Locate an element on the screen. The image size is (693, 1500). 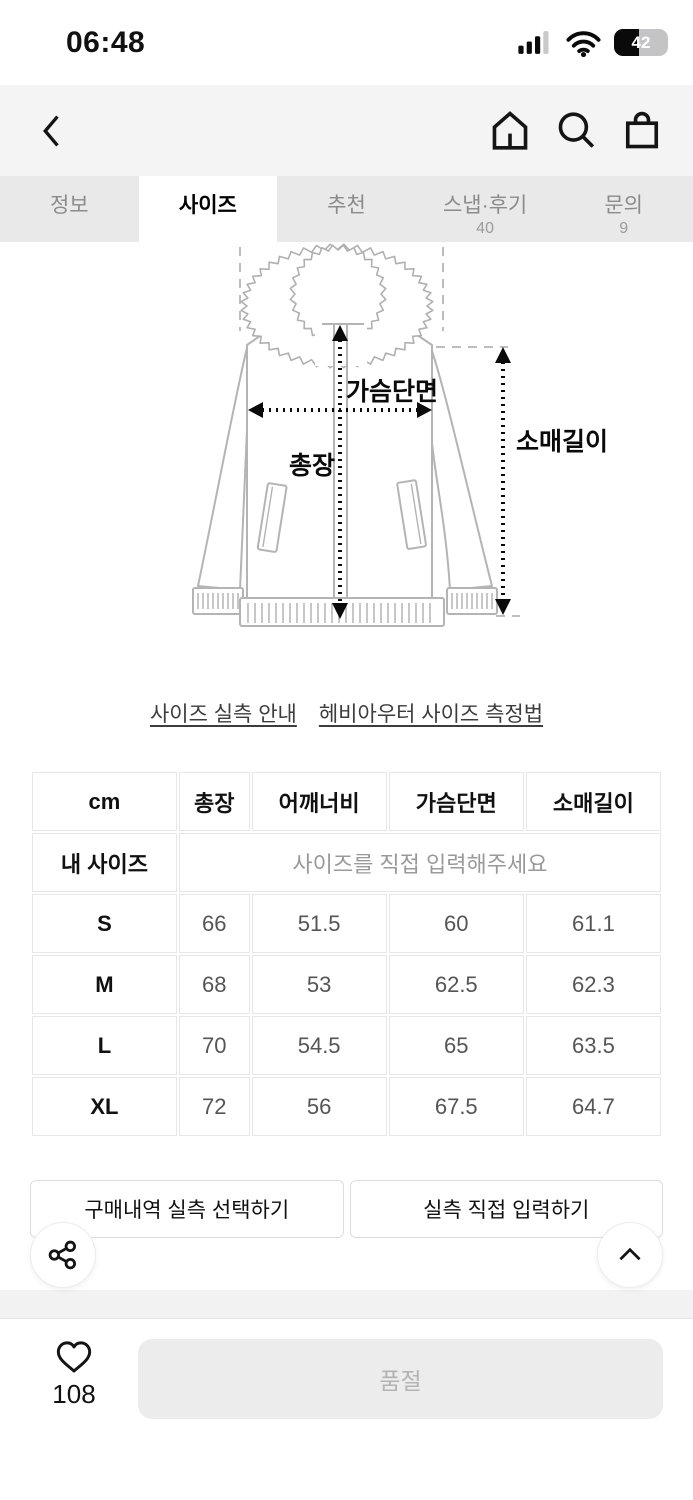
bottom-purchase-bar: 108 품절 is located at coordinates (346, 1409).